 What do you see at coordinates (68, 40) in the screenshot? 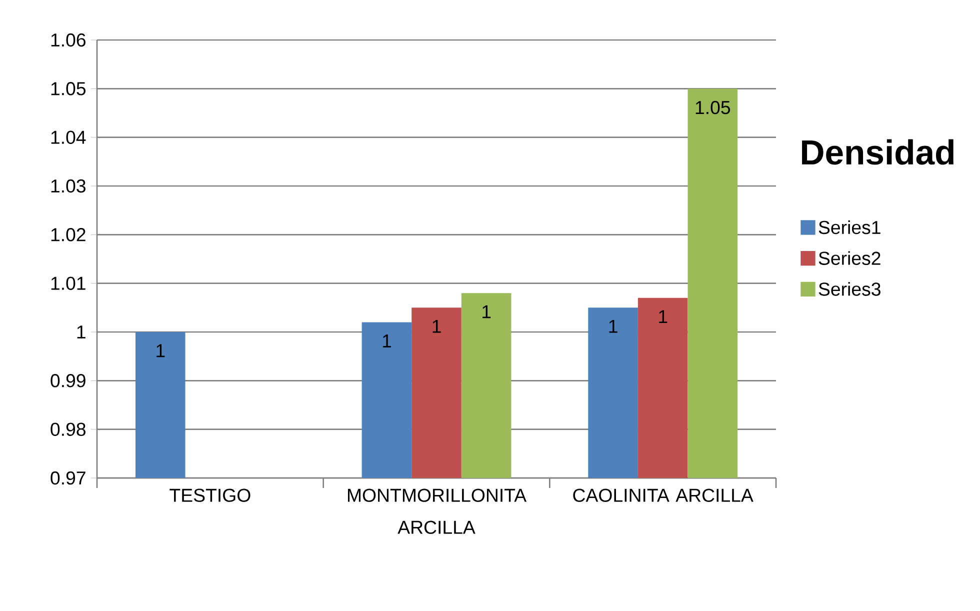
I see `y-tick-label: 1.06` at bounding box center [68, 40].